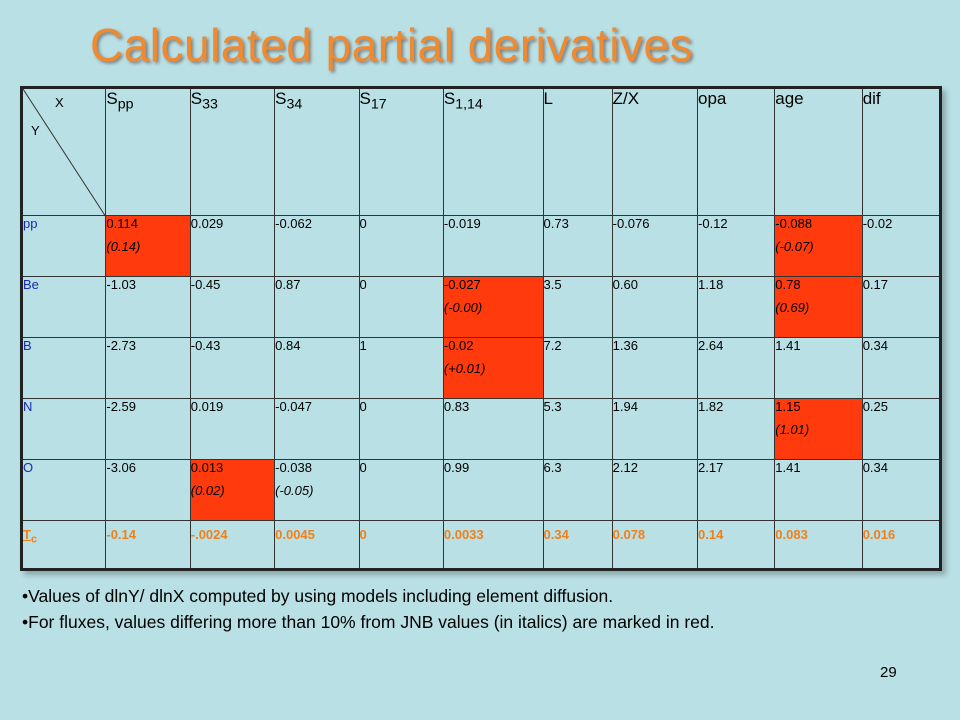 Image resolution: width=960 pixels, height=720 pixels. I want to click on table-cell: 0.60, so click(655, 307).